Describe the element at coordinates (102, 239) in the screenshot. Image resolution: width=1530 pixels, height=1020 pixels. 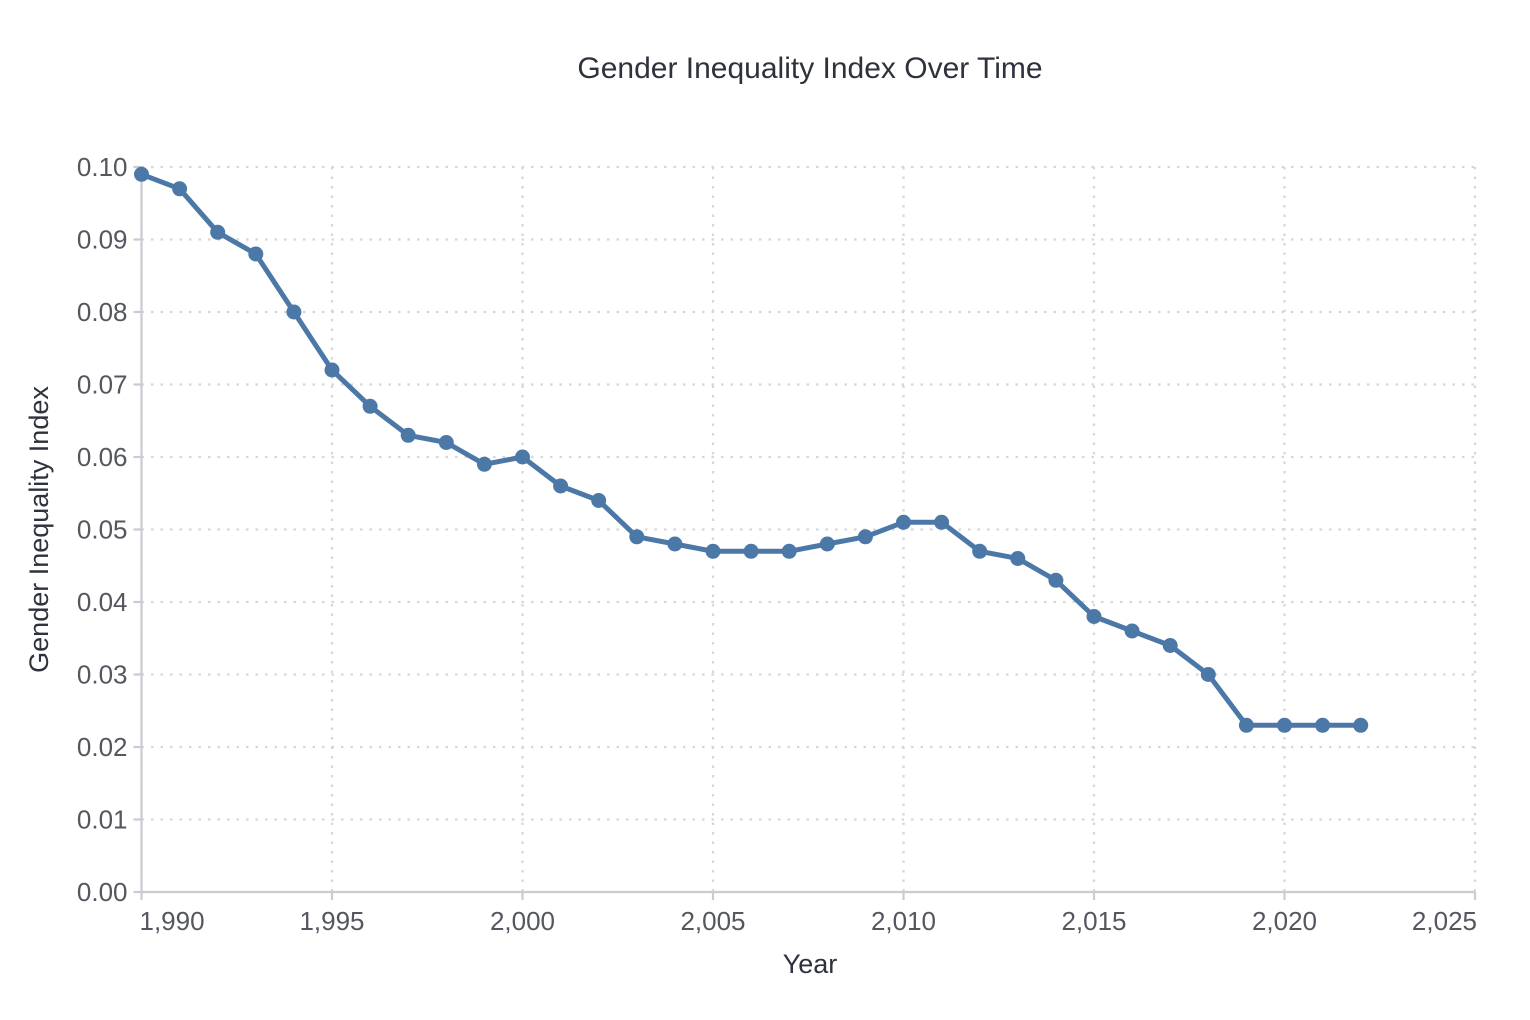
I see `y-tick-label: 0.09` at that location.